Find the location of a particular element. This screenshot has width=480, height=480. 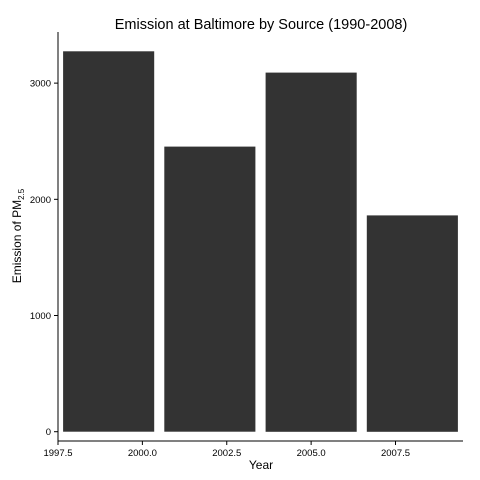

y-tick-label: 2000 is located at coordinates (40, 200).